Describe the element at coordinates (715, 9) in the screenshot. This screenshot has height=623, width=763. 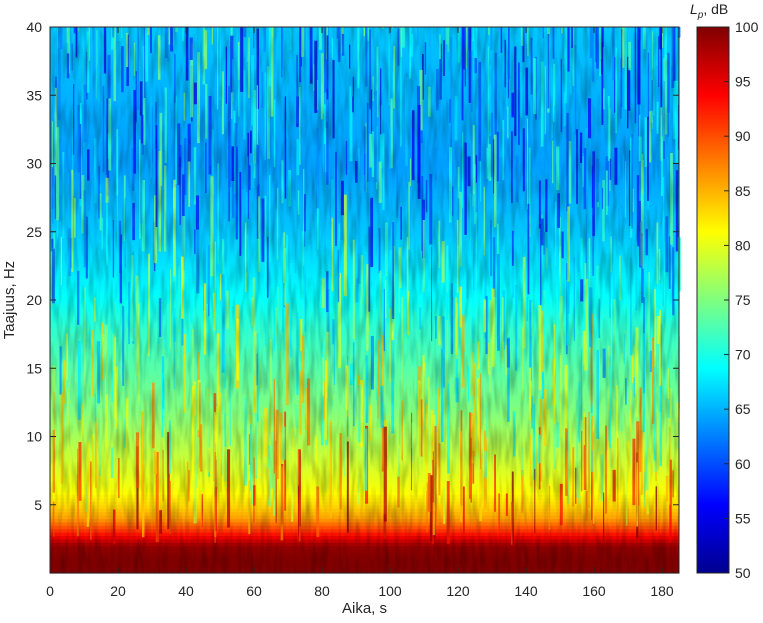
I see `colorbar-label-unit: , dB` at that location.